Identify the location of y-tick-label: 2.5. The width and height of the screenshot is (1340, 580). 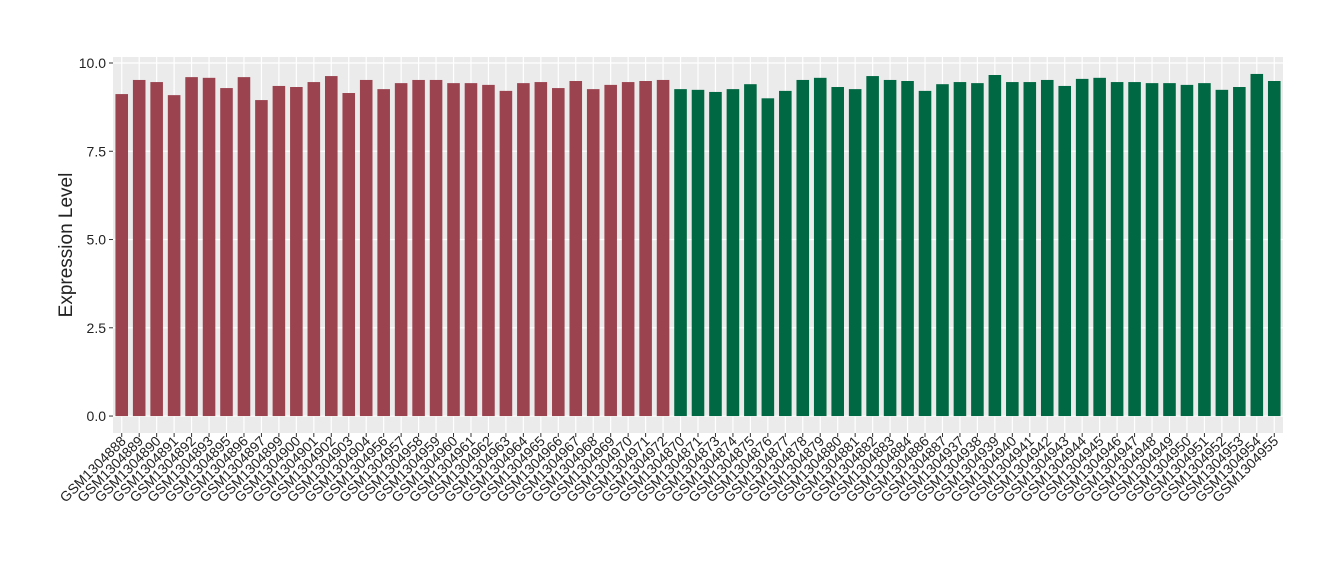
(97, 328).